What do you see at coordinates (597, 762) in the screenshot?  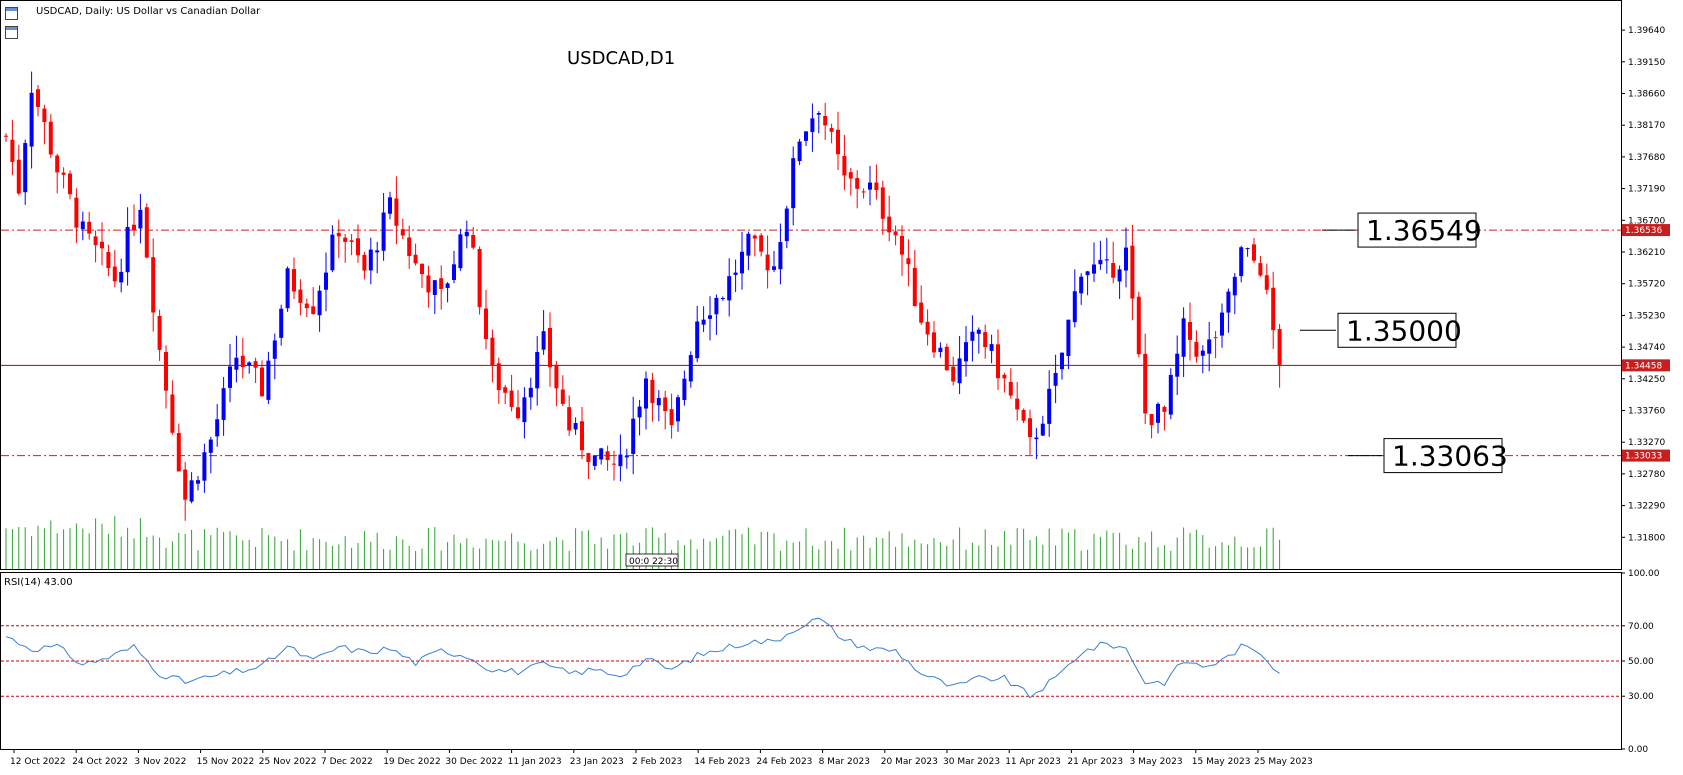 I see `time-tick-label: 23 Jan 2023` at bounding box center [597, 762].